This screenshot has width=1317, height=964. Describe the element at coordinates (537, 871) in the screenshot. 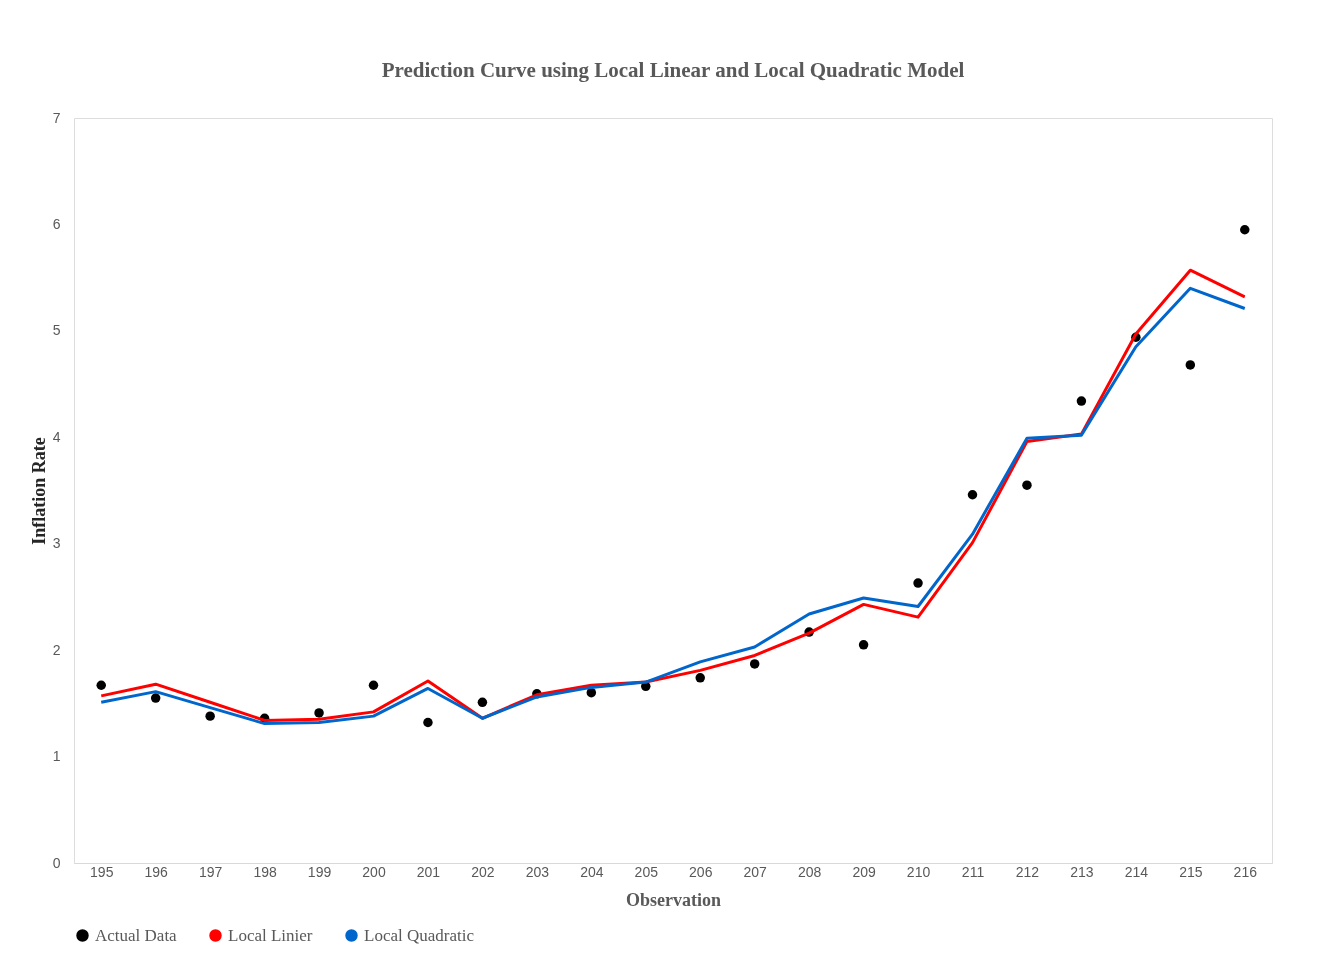

I see `x-tick-label: 203` at that location.